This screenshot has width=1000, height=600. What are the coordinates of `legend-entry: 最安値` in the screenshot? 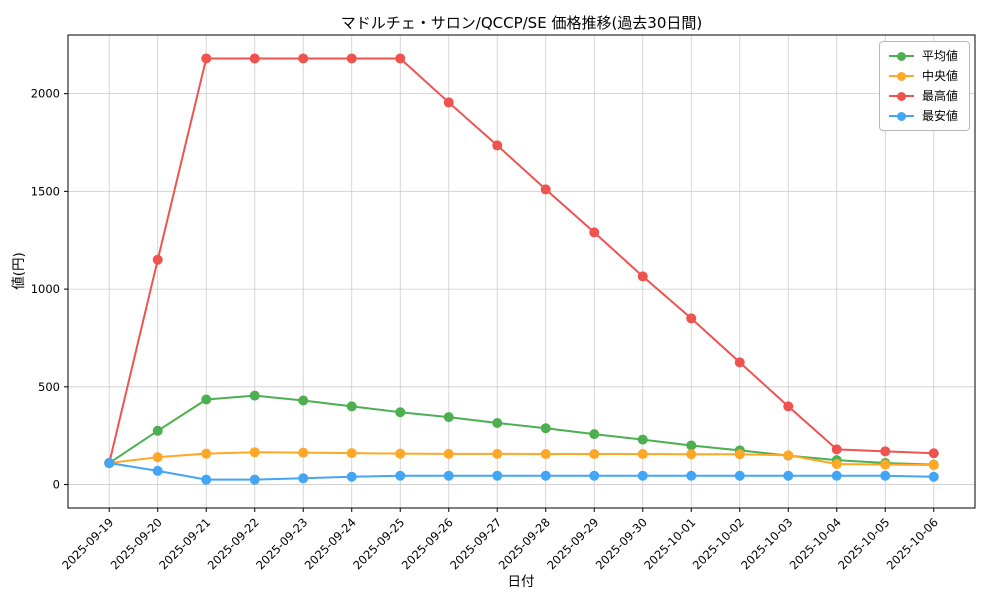 It's located at (923, 116).